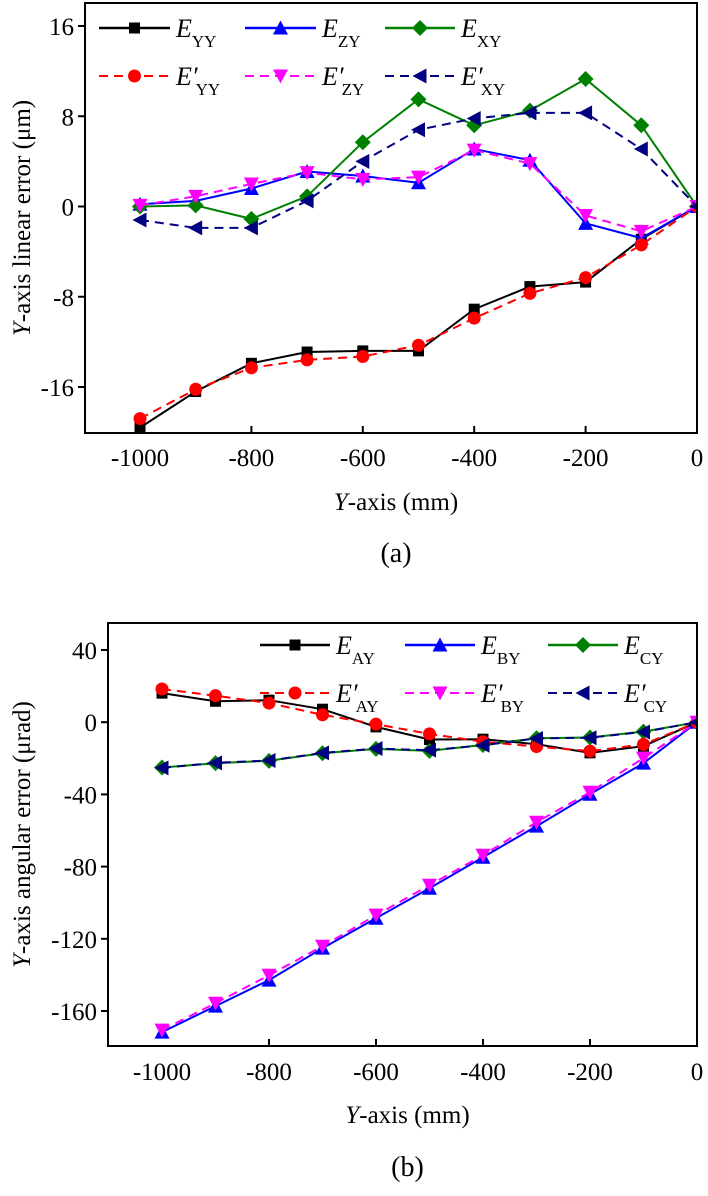 The image size is (708, 1196). Describe the element at coordinates (22, 959) in the screenshot. I see `y-axis-title-italic: Y` at that location.